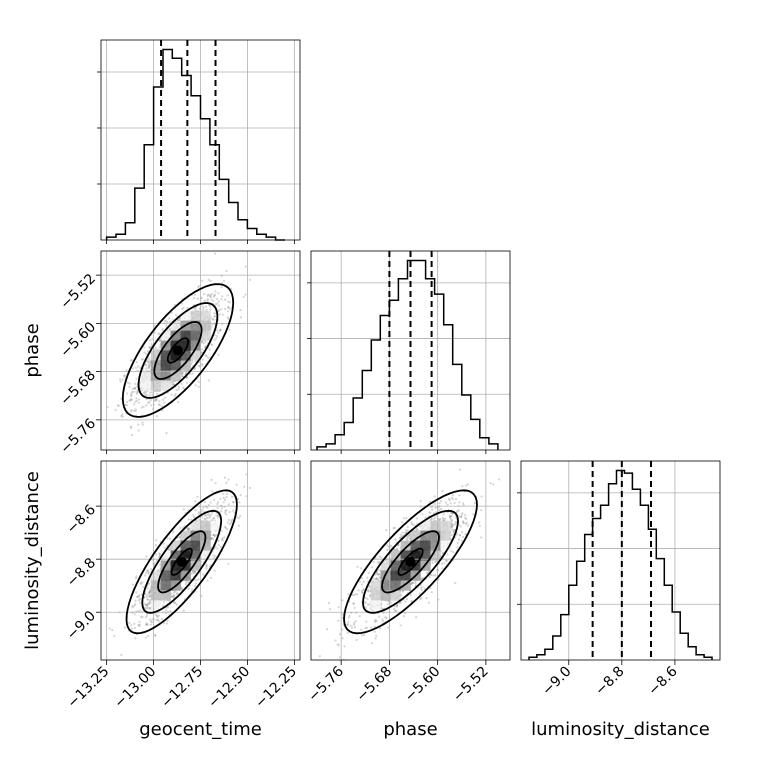 Image resolution: width=760 pixels, height=760 pixels. I want to click on panel-frame-hist-luminosity_distance, so click(620, 560).